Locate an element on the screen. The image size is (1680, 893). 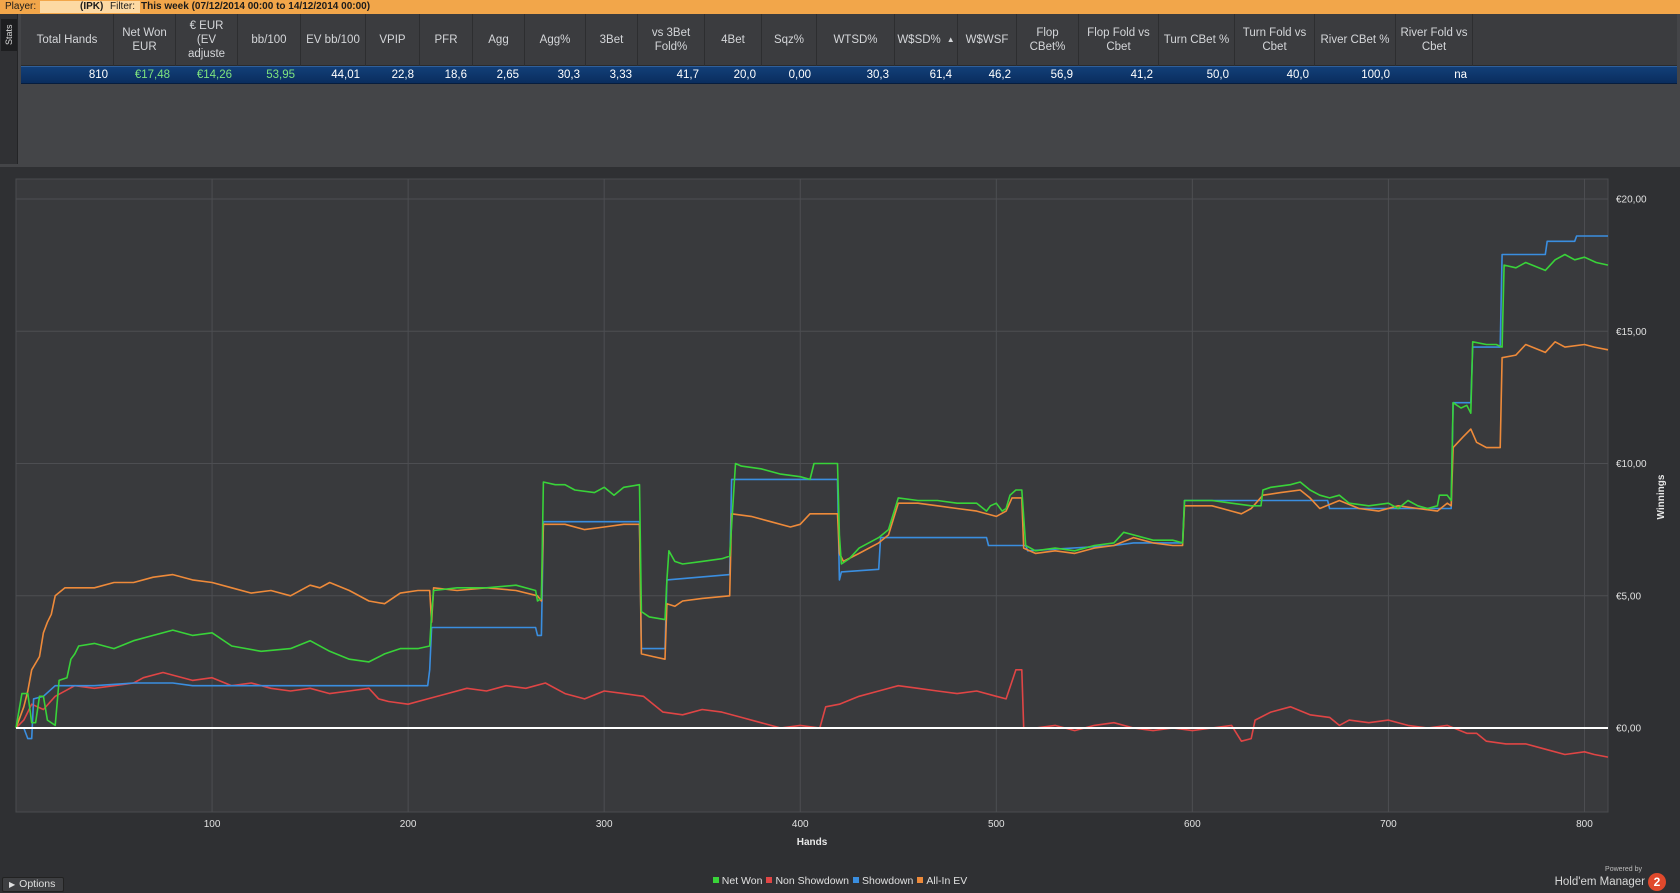
filter-label: Filter: is located at coordinates (122, 6).